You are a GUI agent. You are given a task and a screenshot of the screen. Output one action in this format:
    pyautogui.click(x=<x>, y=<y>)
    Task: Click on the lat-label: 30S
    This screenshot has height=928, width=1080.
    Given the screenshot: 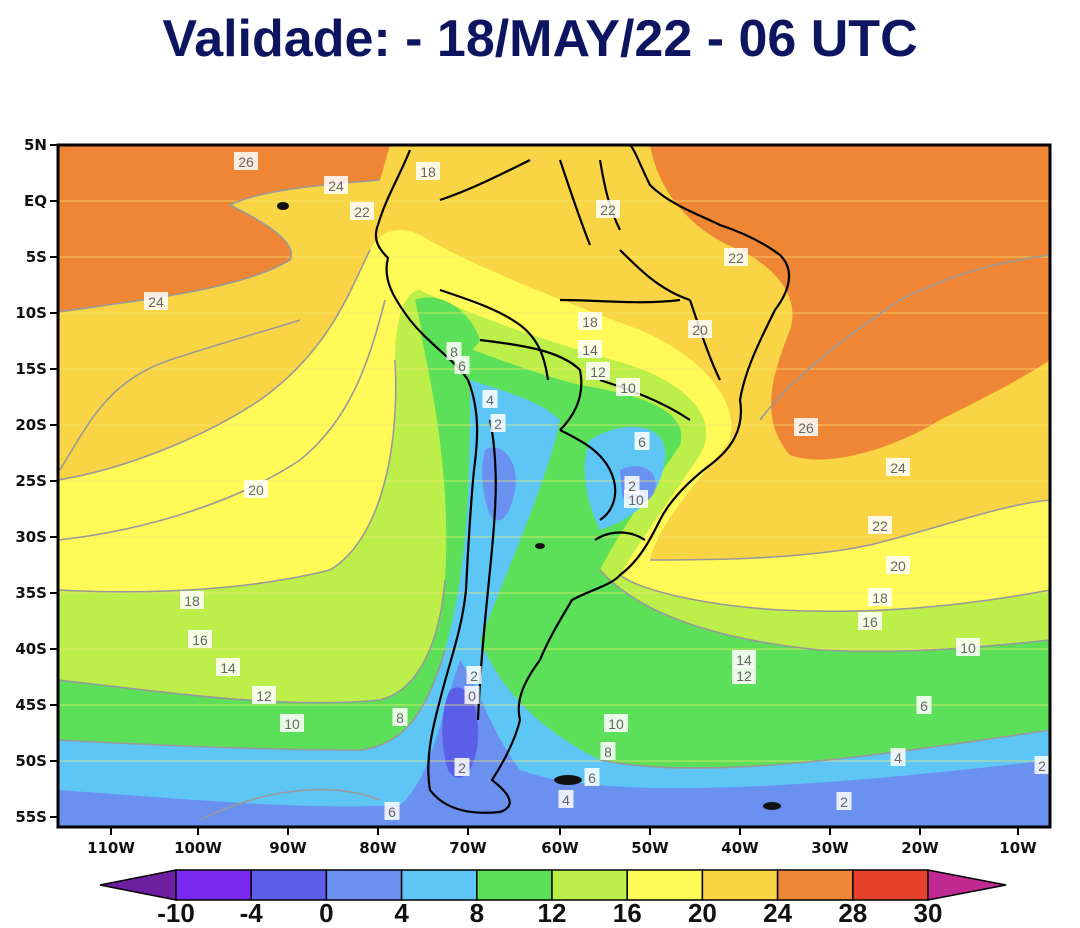 What is the action you would take?
    pyautogui.click(x=31, y=537)
    